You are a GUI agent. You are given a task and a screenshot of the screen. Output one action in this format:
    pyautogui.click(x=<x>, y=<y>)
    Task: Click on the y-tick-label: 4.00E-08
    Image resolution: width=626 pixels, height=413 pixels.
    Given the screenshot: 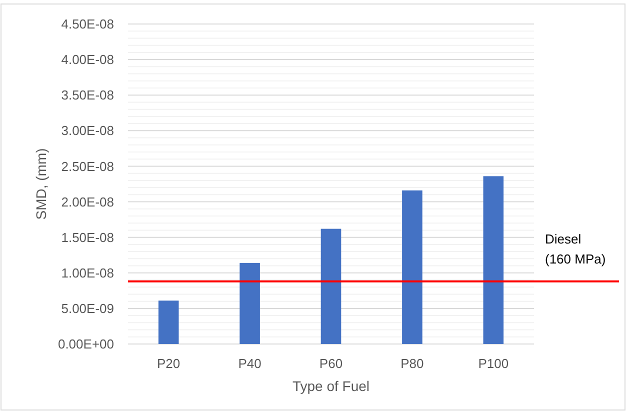 What is the action you would take?
    pyautogui.click(x=87, y=60)
    